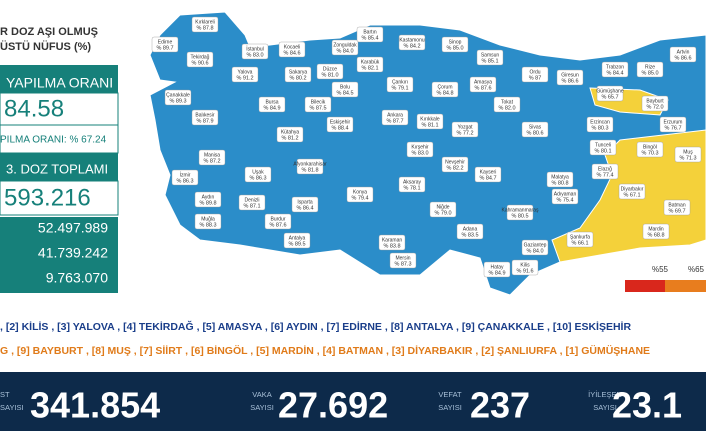  What do you see at coordinates (289, 138) in the screenshot?
I see `province-value: % 81.2` at bounding box center [289, 138].